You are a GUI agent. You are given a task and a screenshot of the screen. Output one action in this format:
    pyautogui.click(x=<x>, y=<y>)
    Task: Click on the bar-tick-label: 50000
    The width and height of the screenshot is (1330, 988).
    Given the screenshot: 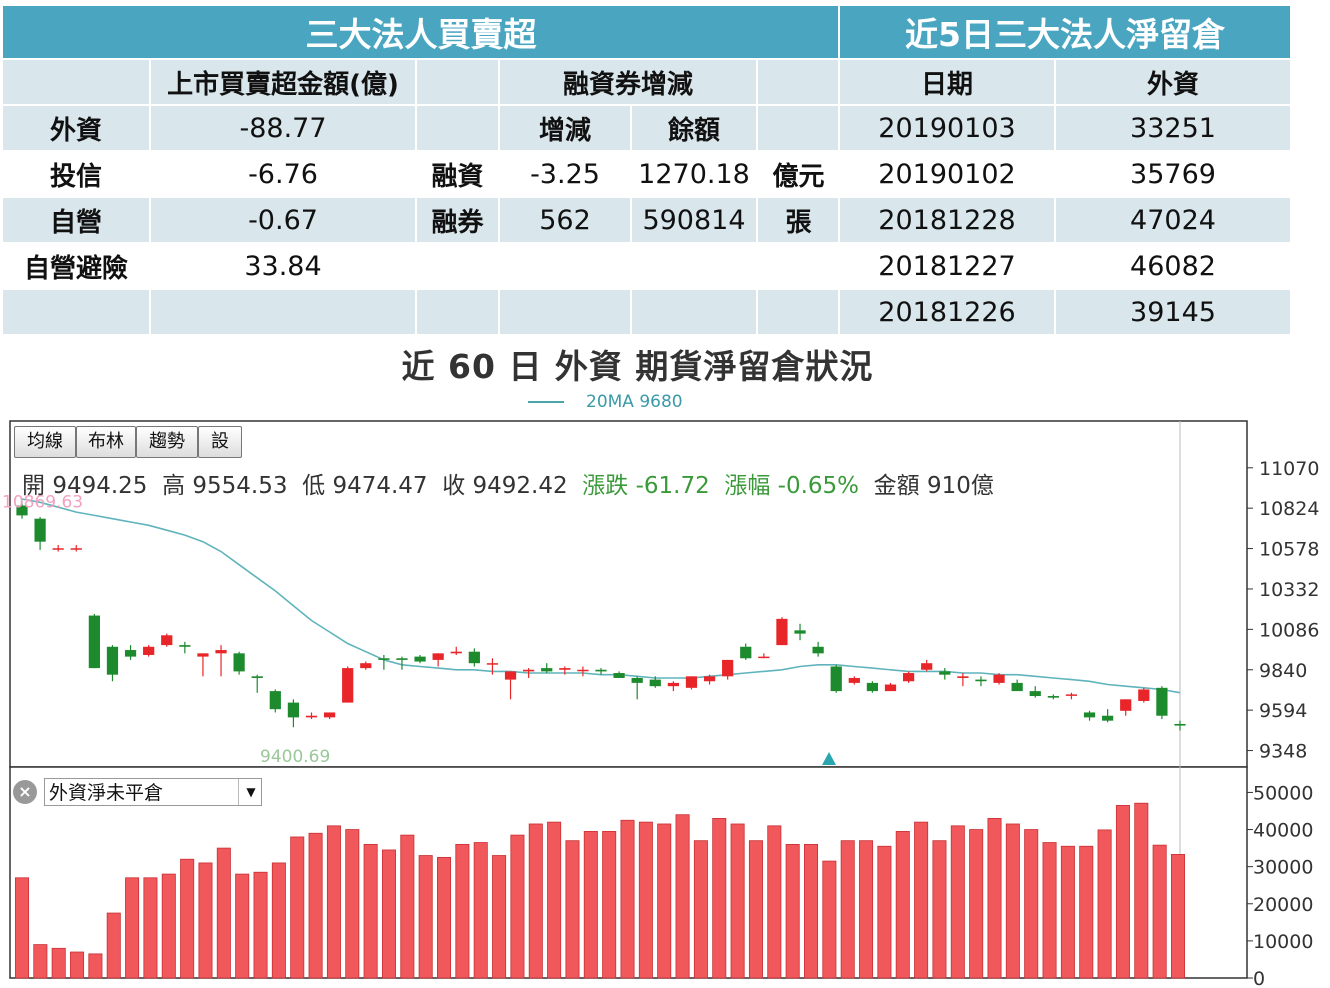 What is the action you would take?
    pyautogui.click(x=1283, y=793)
    